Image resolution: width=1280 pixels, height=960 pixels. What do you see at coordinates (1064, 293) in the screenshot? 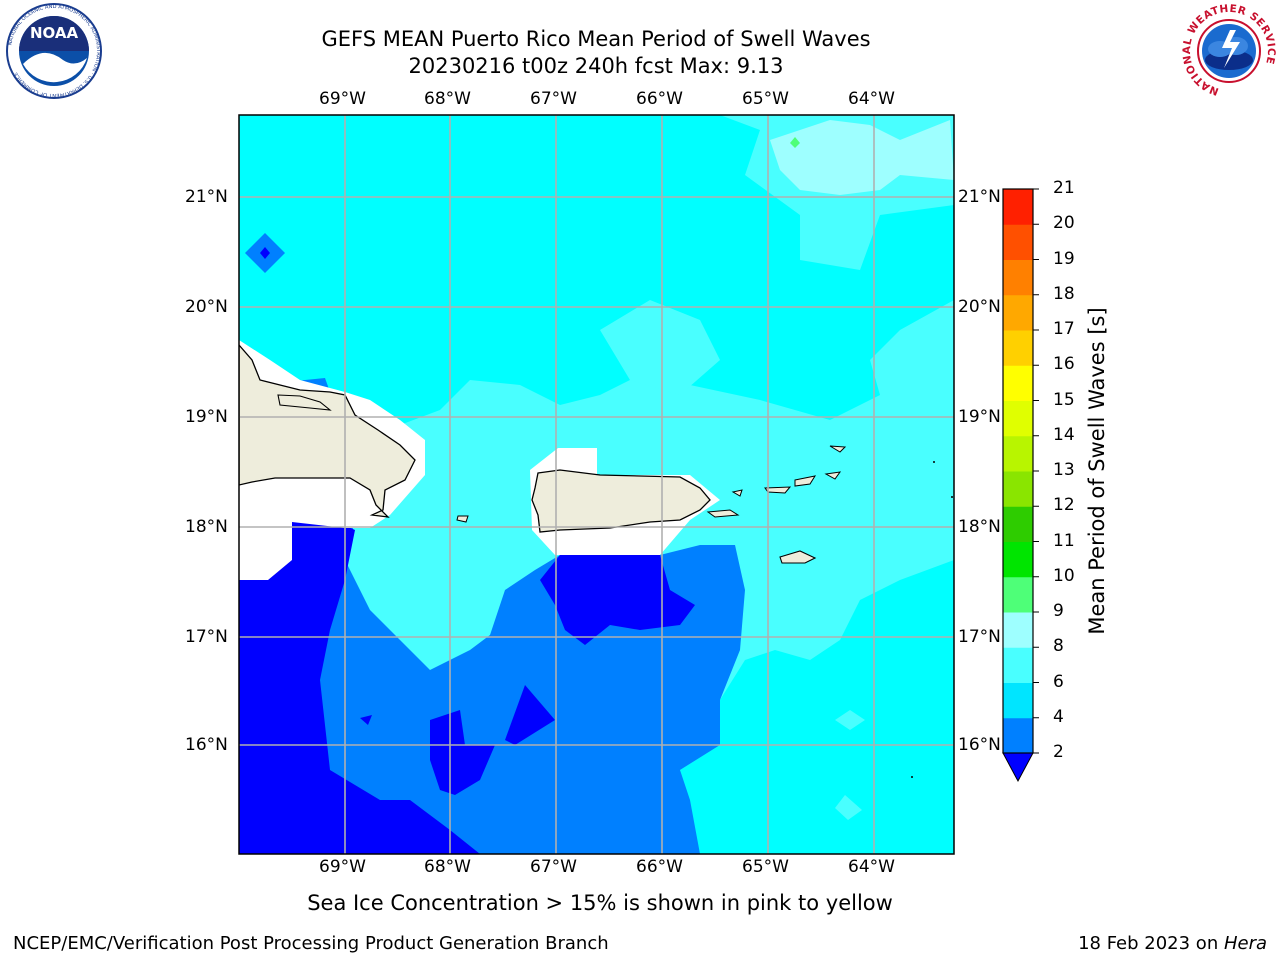
I see `colorbar-tick-label: 18` at bounding box center [1064, 293].